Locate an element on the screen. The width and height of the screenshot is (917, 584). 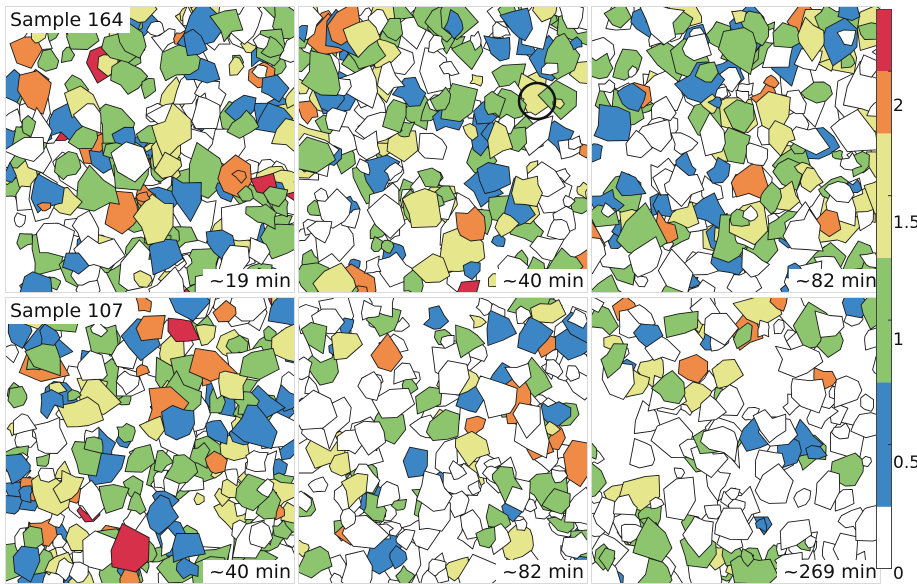
time-label: ~269 min is located at coordinates (828, 571).